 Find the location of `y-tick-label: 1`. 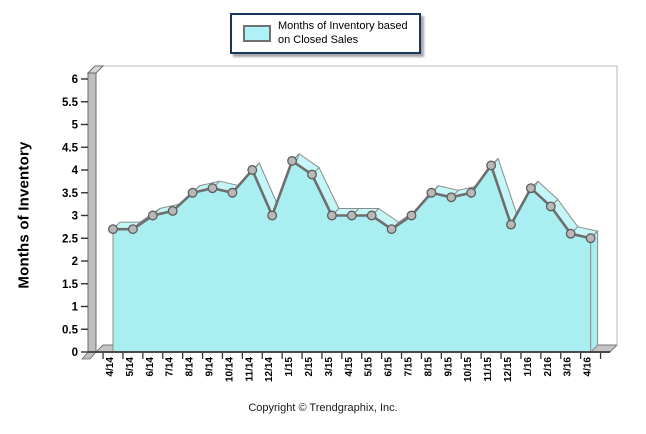

y-tick-label: 1 is located at coordinates (75, 308).